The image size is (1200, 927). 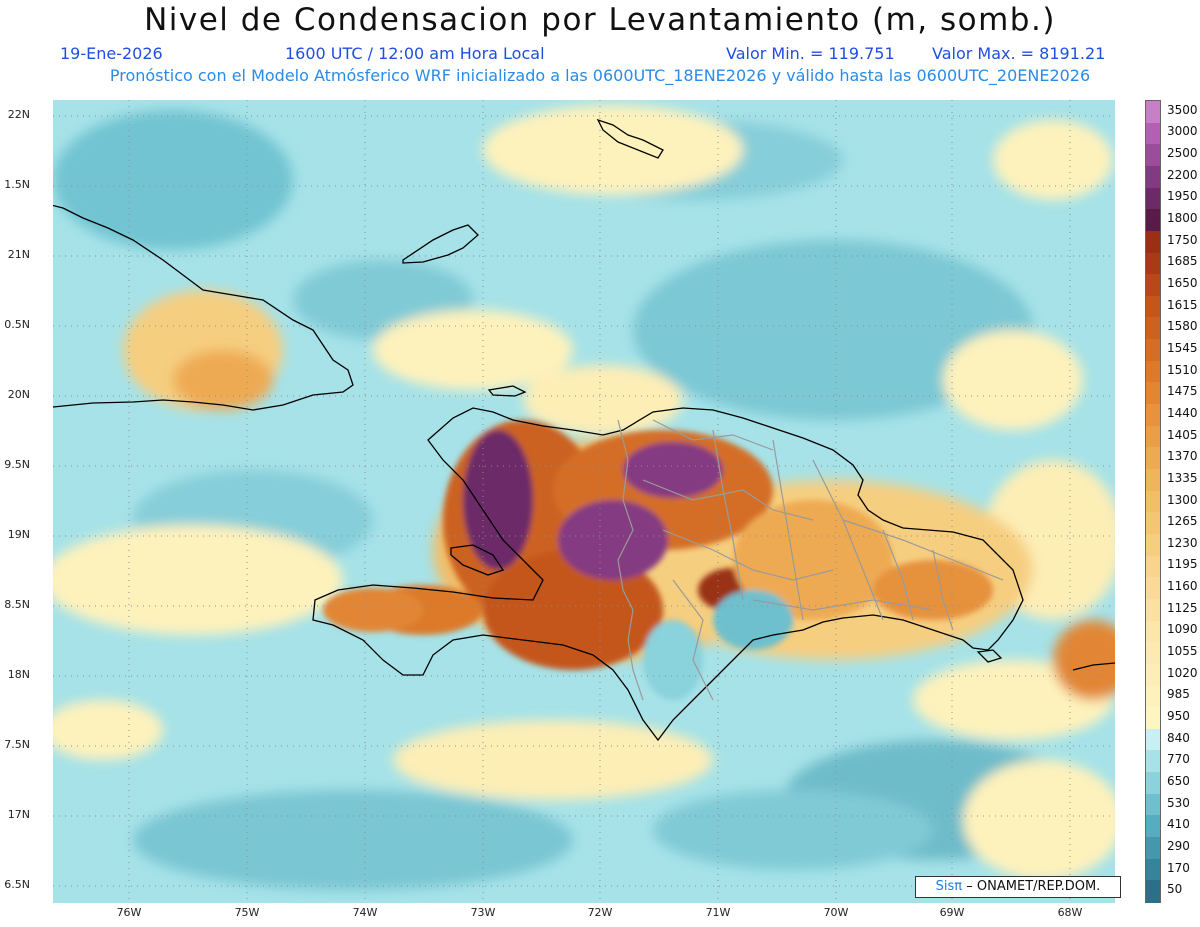 I want to click on legend-level-label: 50, so click(x=1175, y=889).